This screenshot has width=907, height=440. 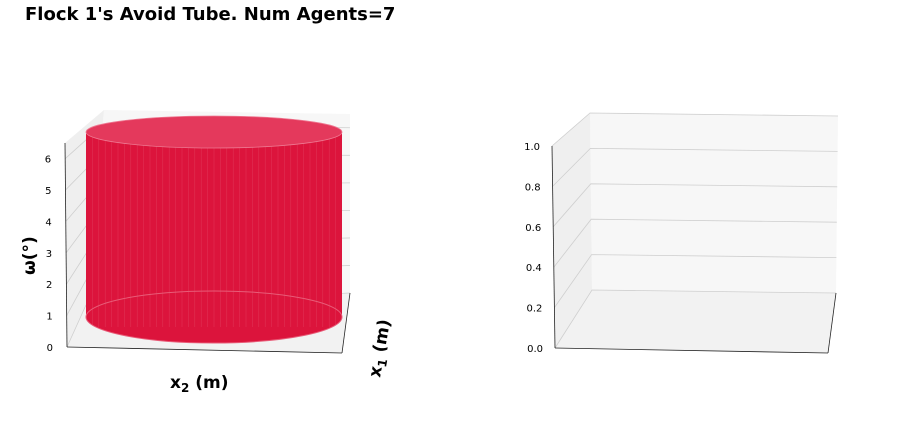 I want to click on z-tick-label: 2, so click(x=49, y=285).